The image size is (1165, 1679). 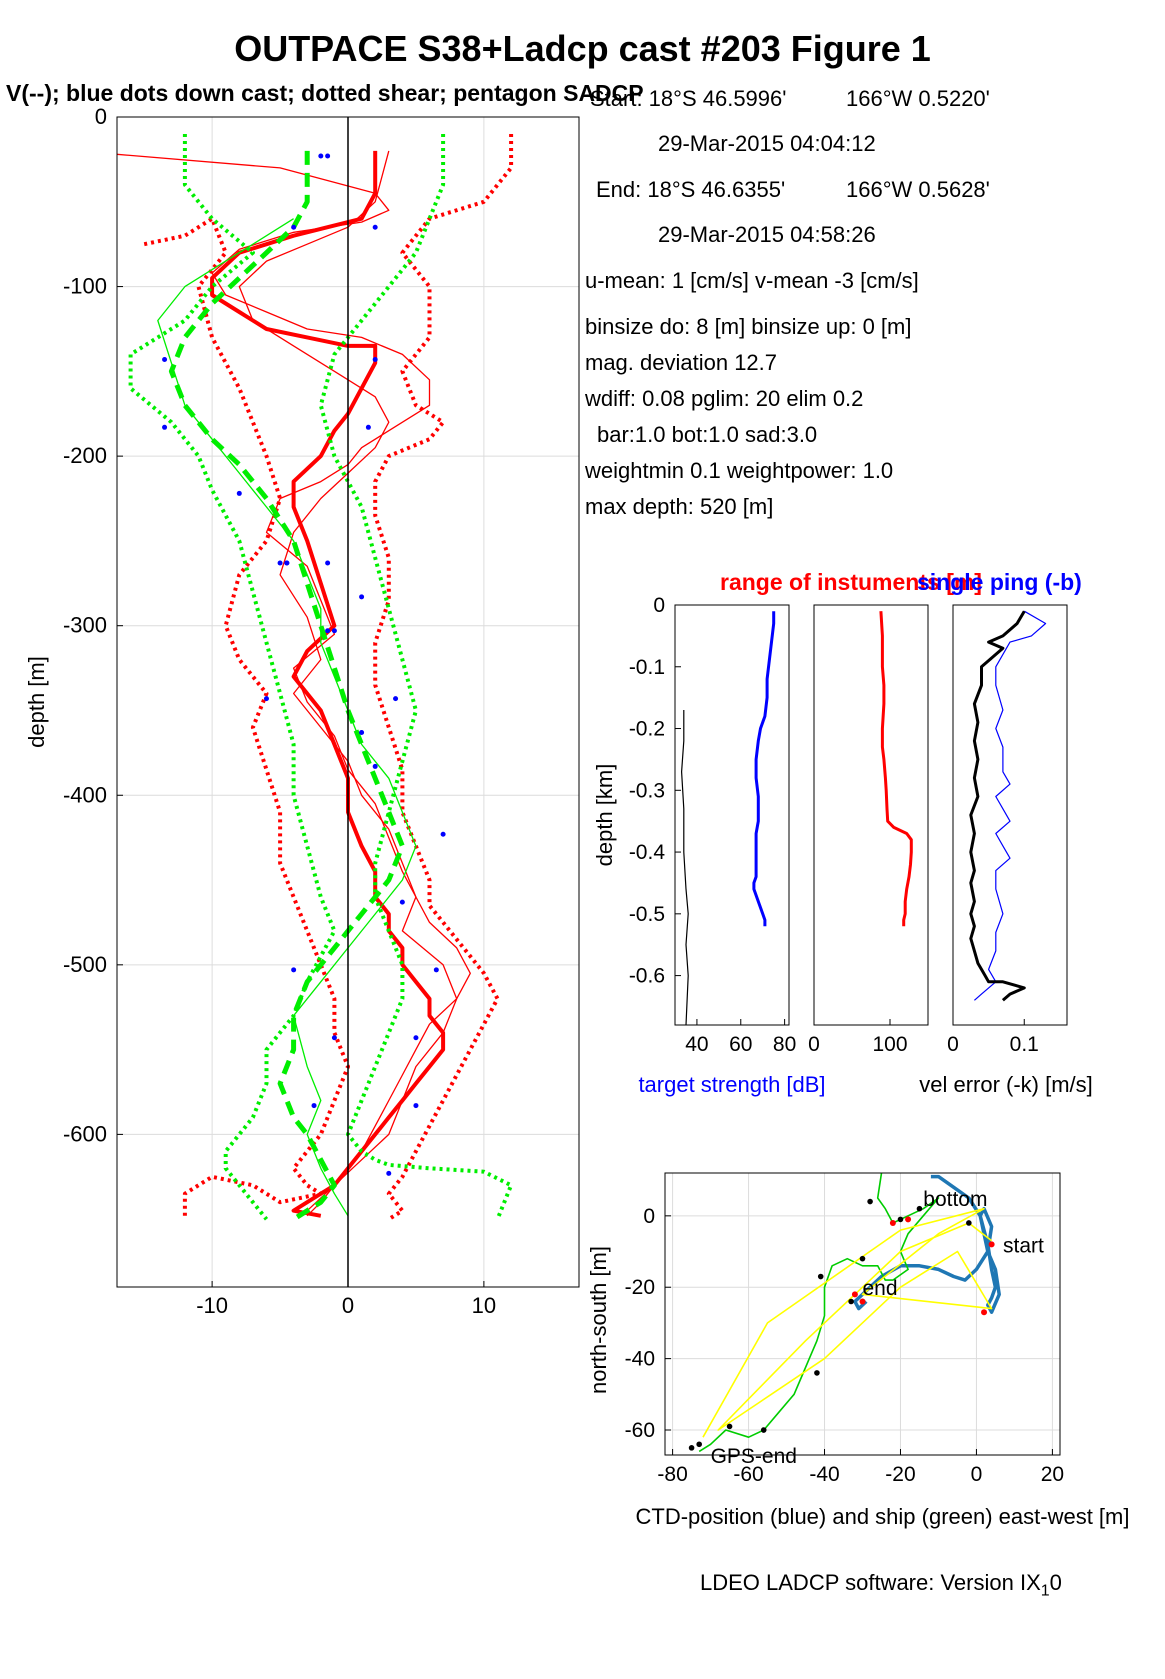 What do you see at coordinates (767, 234) in the screenshot?
I see `end-time: 29-Mar-2015 04:58:26` at bounding box center [767, 234].